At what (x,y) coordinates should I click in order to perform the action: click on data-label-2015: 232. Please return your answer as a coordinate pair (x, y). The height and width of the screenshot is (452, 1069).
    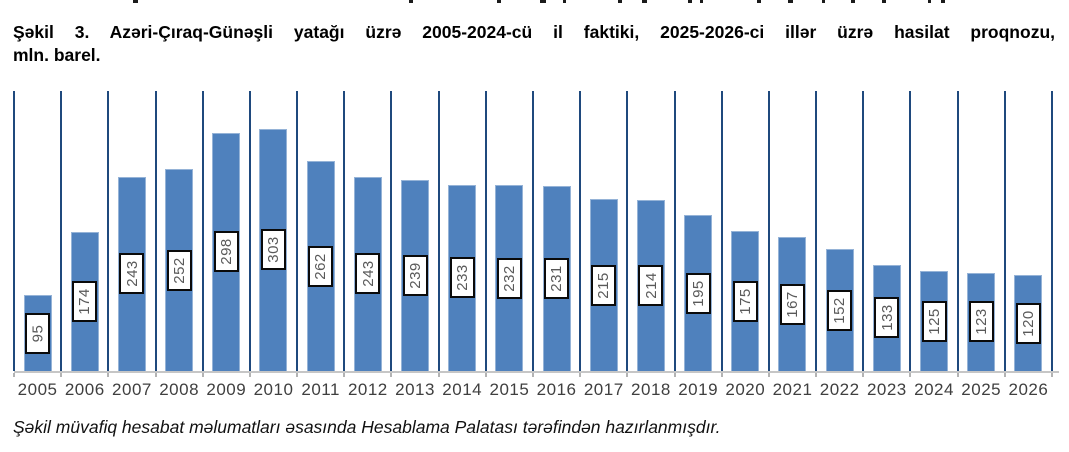
    Looking at the image, I should click on (509, 278).